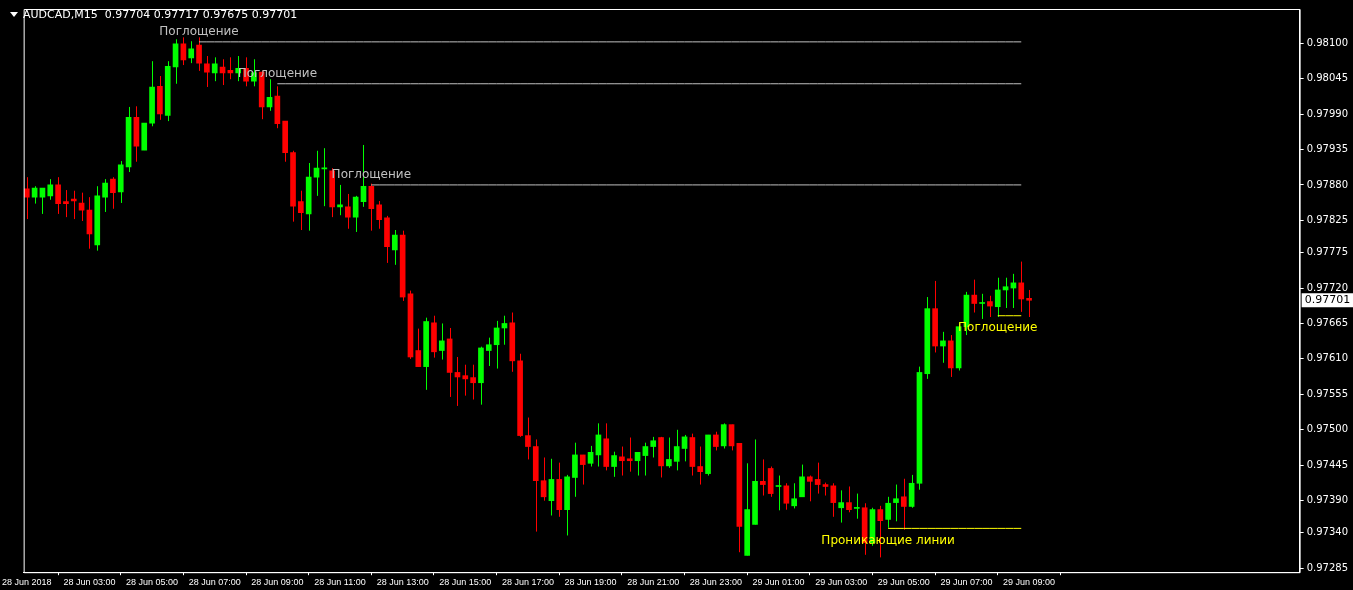  I want to click on y-tick-label: 0.97720, so click(1327, 287).